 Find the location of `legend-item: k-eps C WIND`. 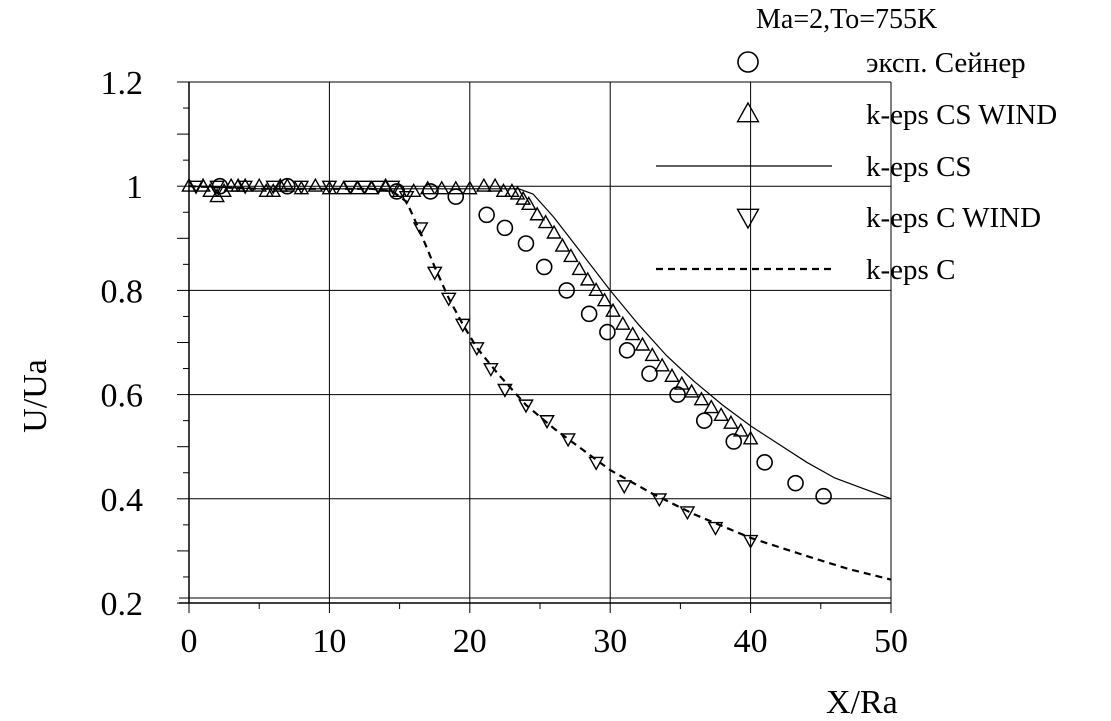

legend-item: k-eps C WIND is located at coordinates (888, 218).